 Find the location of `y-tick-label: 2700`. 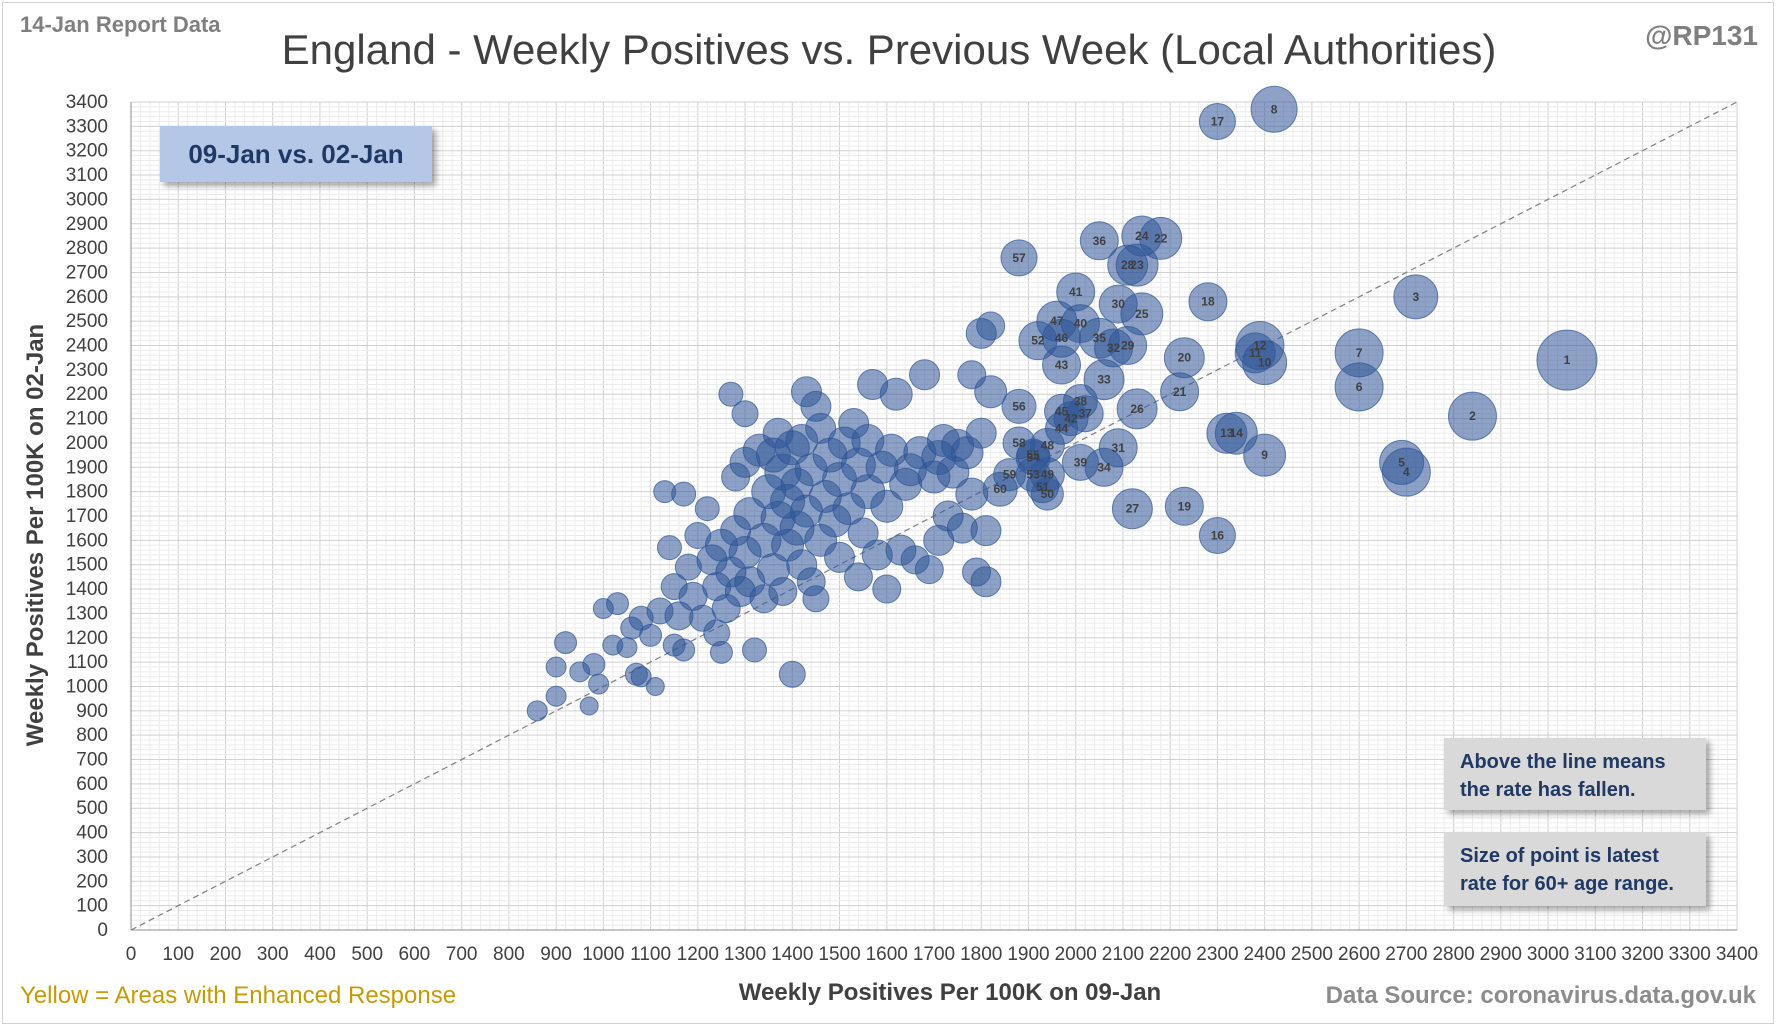

y-tick-label: 2700 is located at coordinates (87, 272).